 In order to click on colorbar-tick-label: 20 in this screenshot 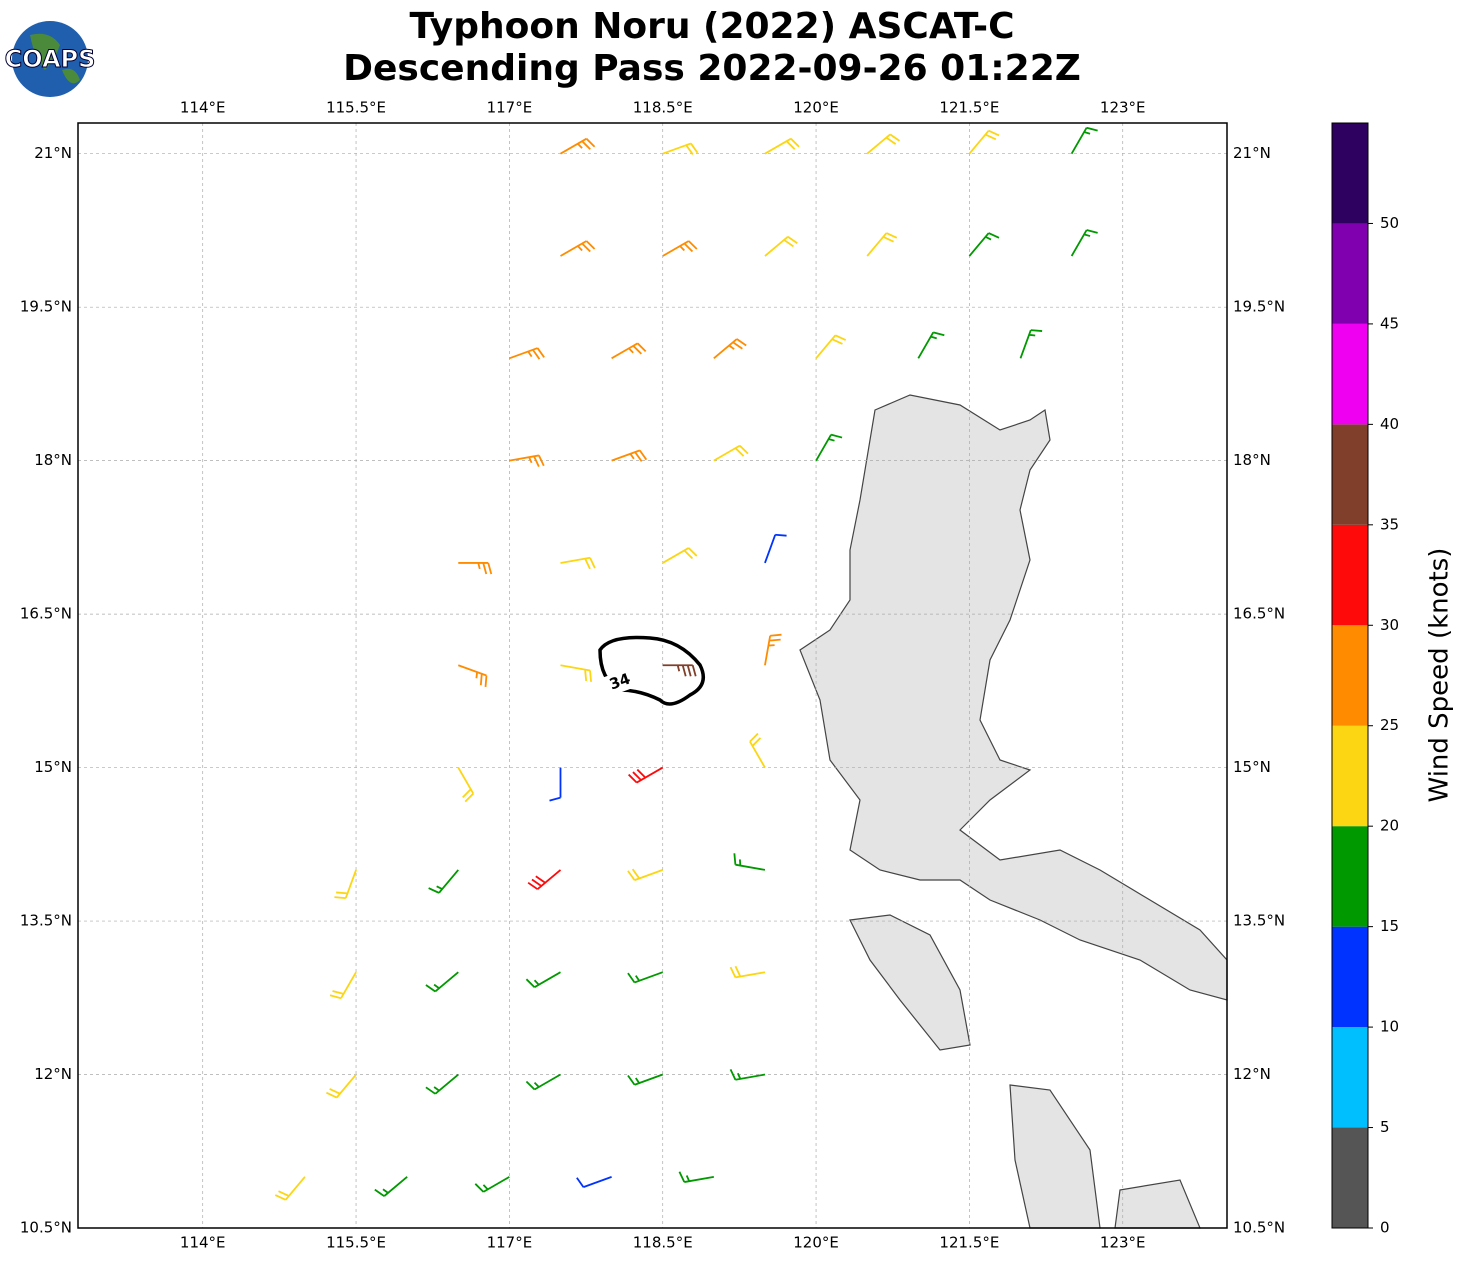, I will do `click(1389, 826)`.